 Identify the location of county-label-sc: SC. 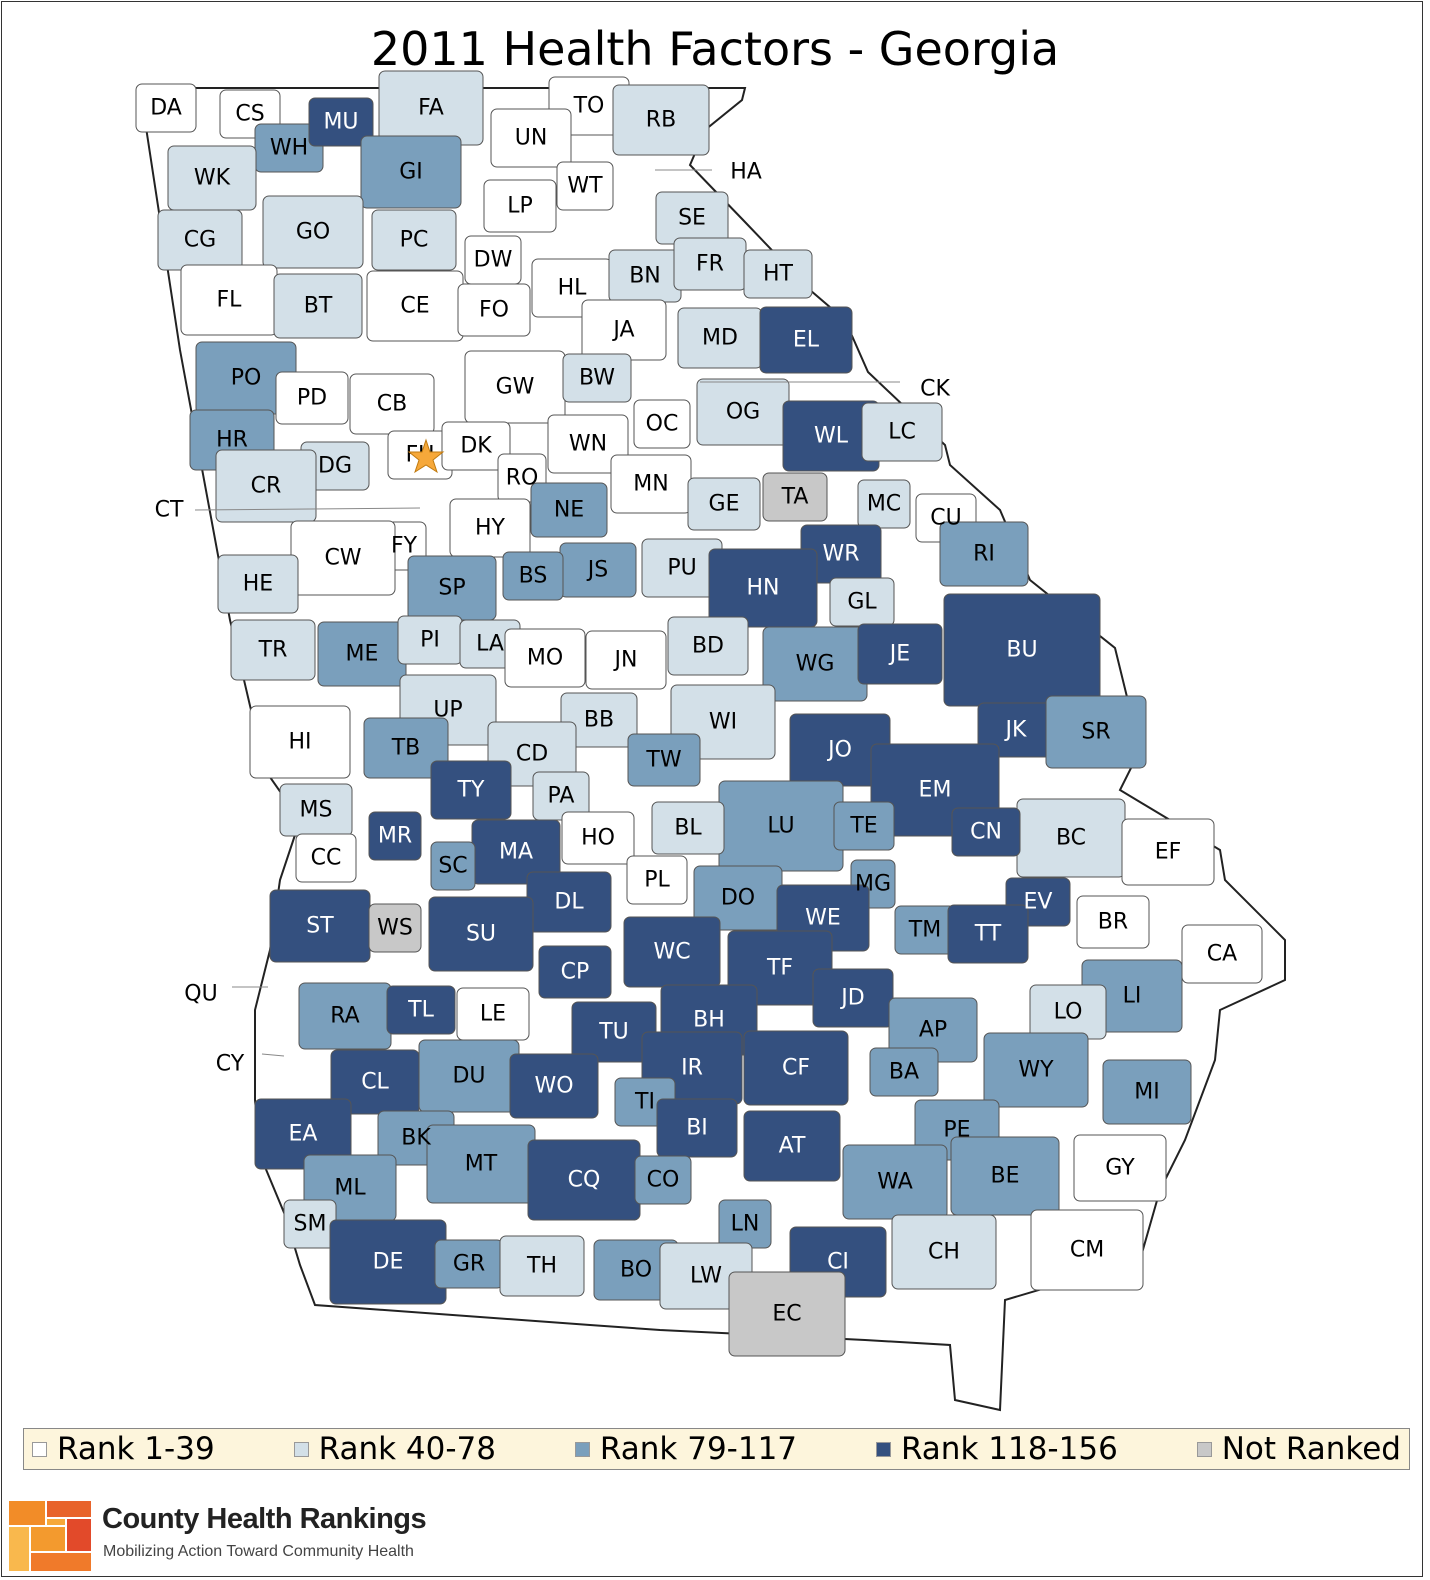
(452, 866).